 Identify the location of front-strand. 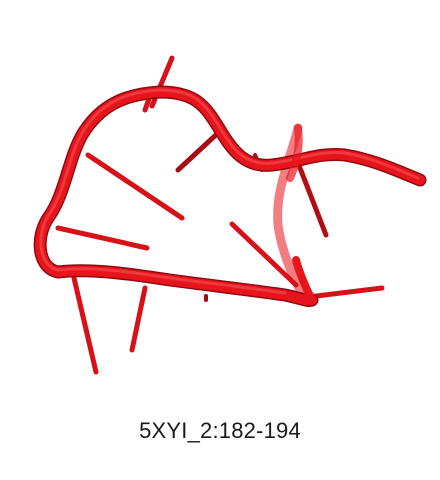
(301, 214).